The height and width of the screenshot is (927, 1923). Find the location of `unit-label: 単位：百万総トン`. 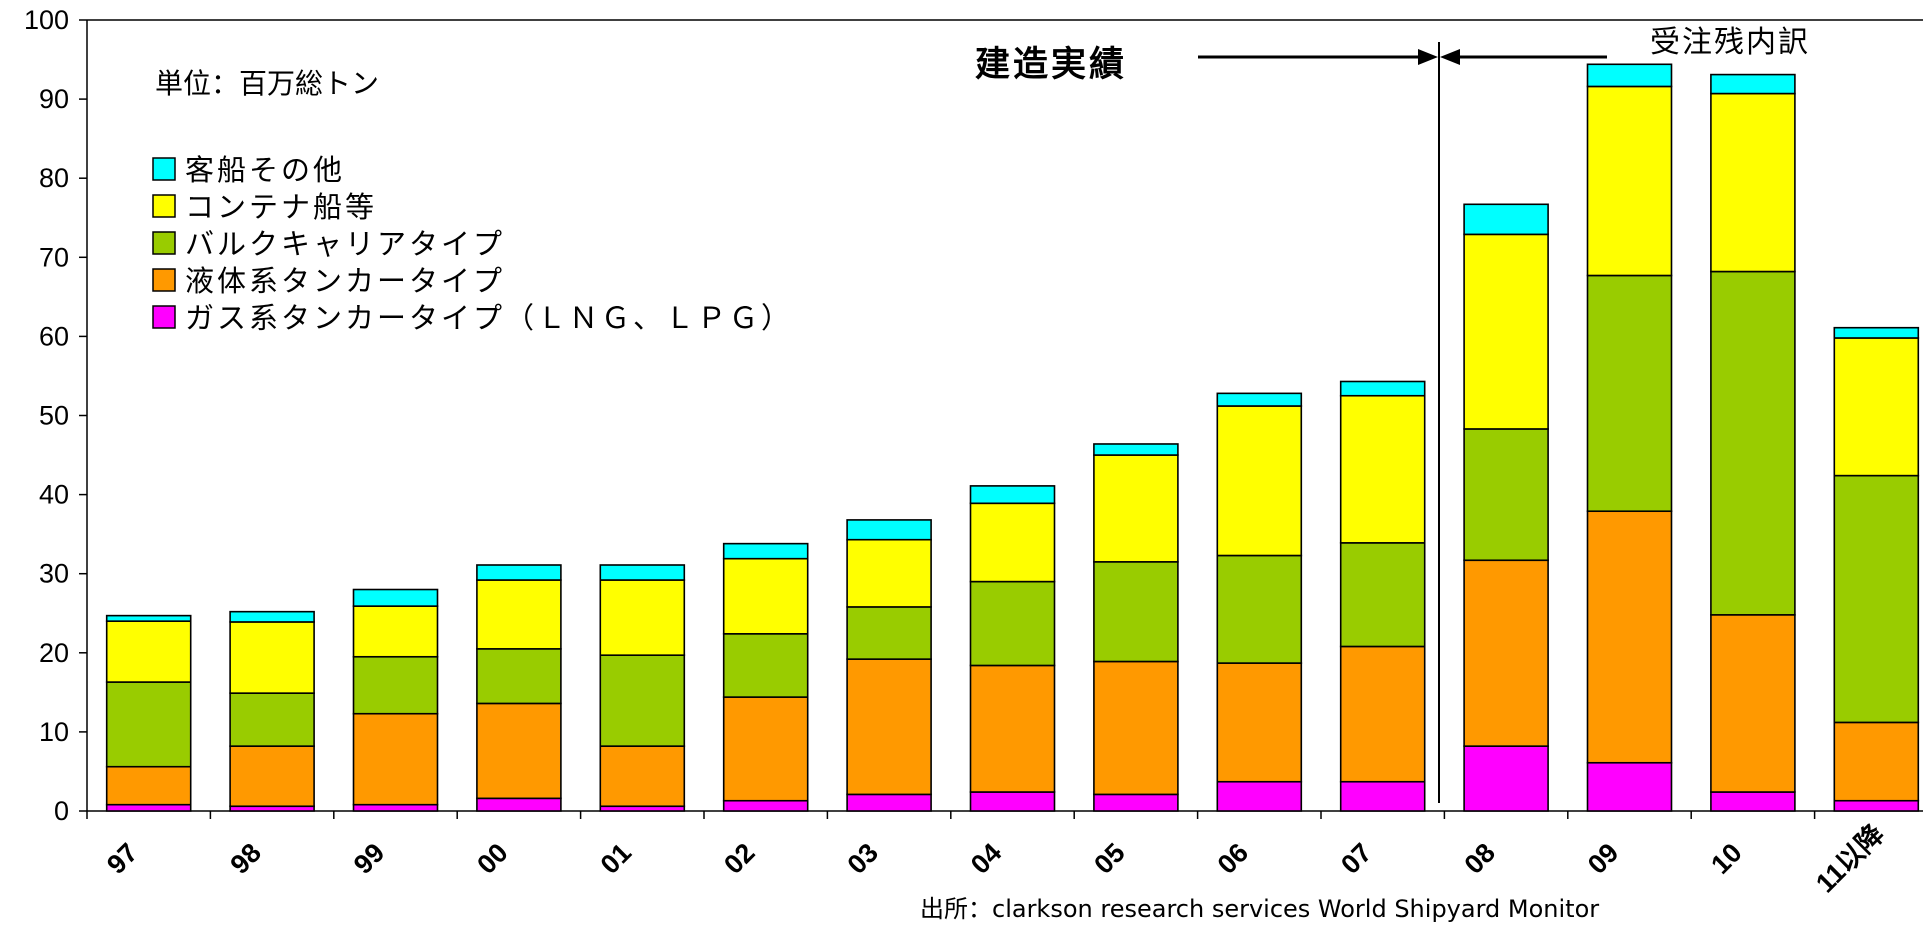

unit-label: 単位：百万総トン is located at coordinates (267, 83).